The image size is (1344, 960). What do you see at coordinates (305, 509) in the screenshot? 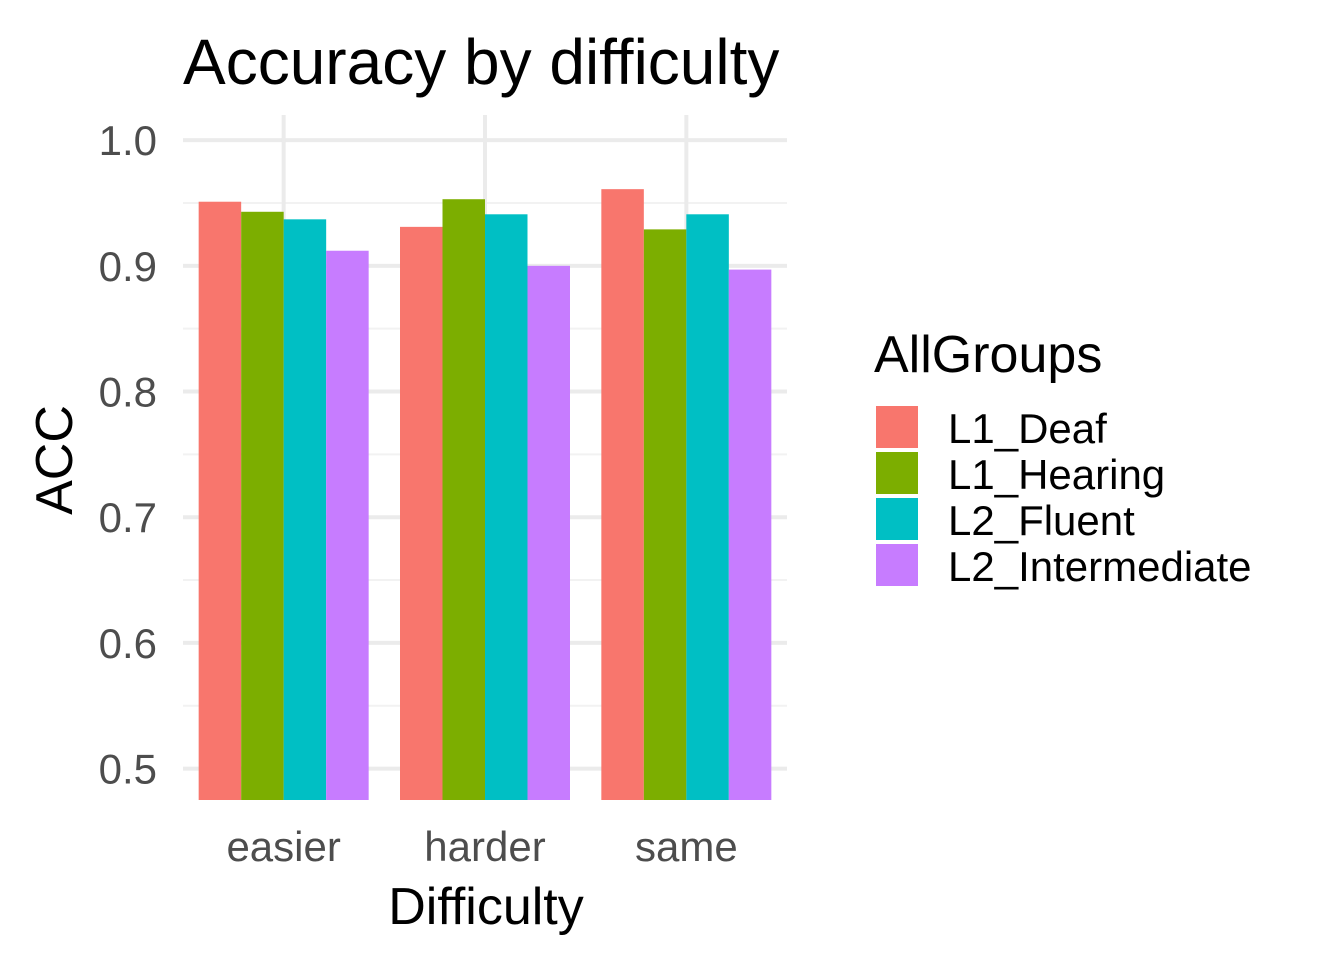
I see `bar-easier-l2-fluent` at bounding box center [305, 509].